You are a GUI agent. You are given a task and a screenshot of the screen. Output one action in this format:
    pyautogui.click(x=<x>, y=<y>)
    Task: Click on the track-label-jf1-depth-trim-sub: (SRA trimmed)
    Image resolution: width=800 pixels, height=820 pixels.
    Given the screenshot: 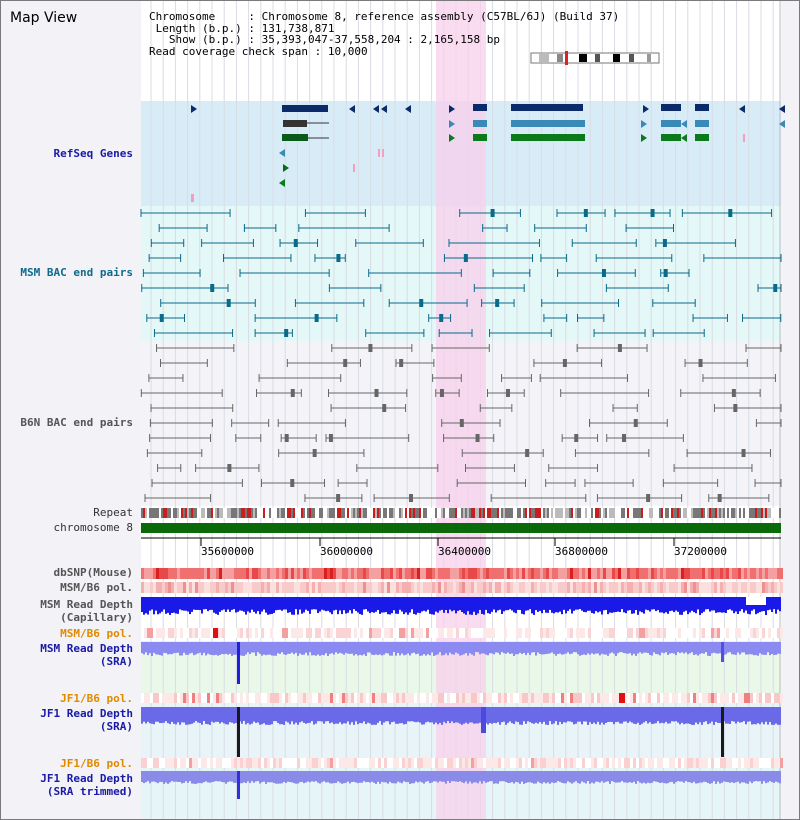 What is the action you would take?
    pyautogui.click(x=89, y=791)
    